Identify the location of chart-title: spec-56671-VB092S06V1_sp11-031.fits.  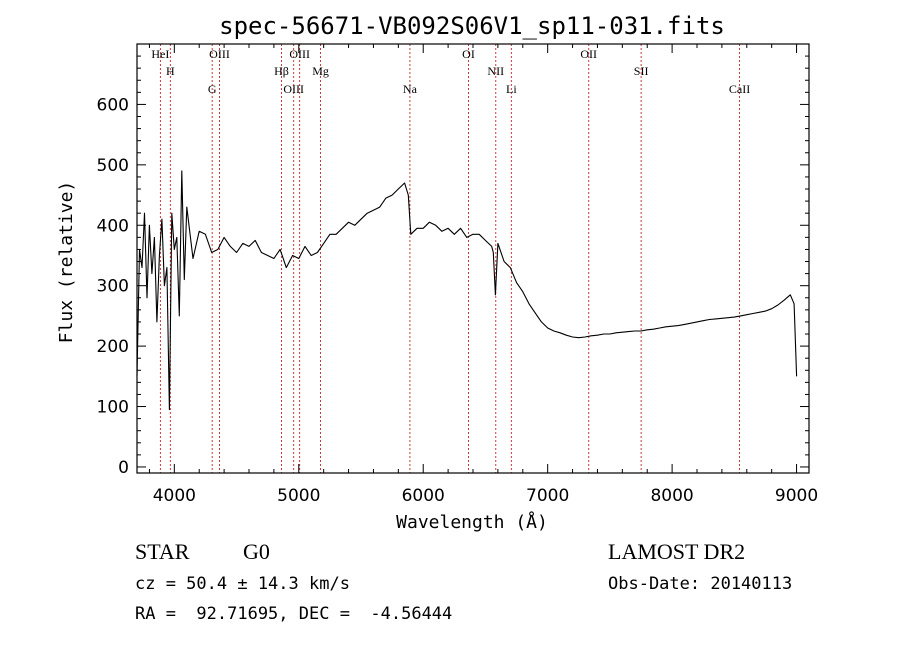
(472, 26).